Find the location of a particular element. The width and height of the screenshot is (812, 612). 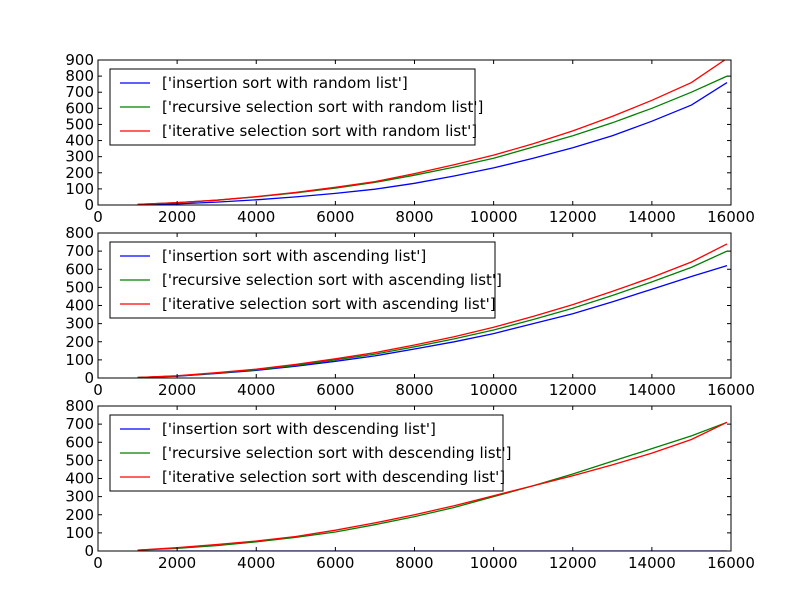

legend-label-insertion: ['insertion sort with descending list'] is located at coordinates (299, 429).